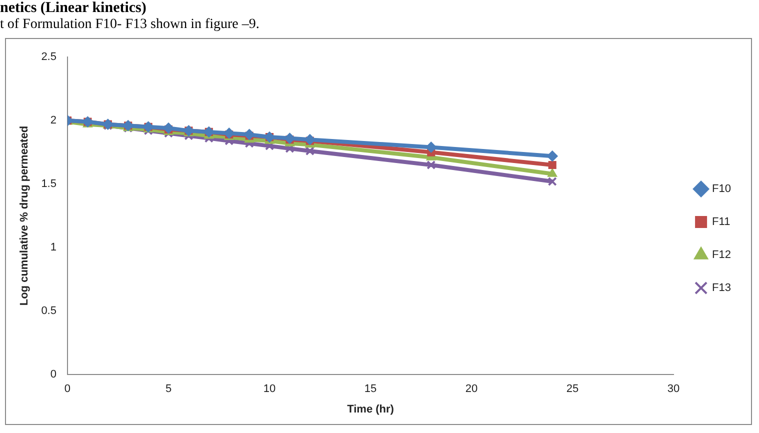  Describe the element at coordinates (471, 389) in the screenshot. I see `x-tick-label: 20` at that location.